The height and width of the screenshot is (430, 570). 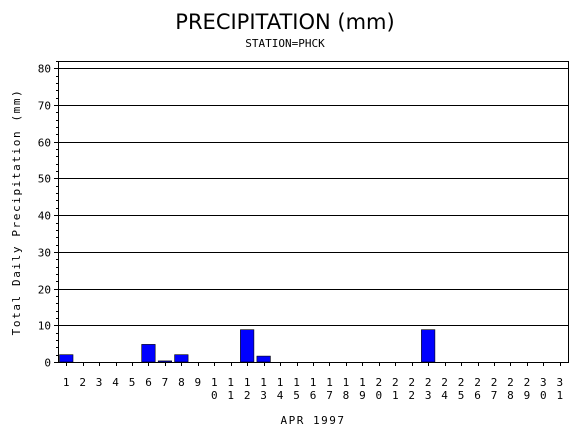 I want to click on y-tick-label: 40, so click(x=44, y=216).